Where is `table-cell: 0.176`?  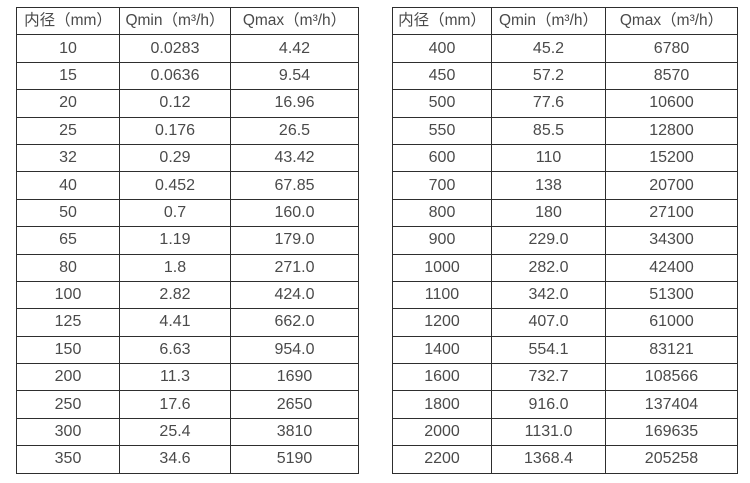 table-cell: 0.176 is located at coordinates (175, 130).